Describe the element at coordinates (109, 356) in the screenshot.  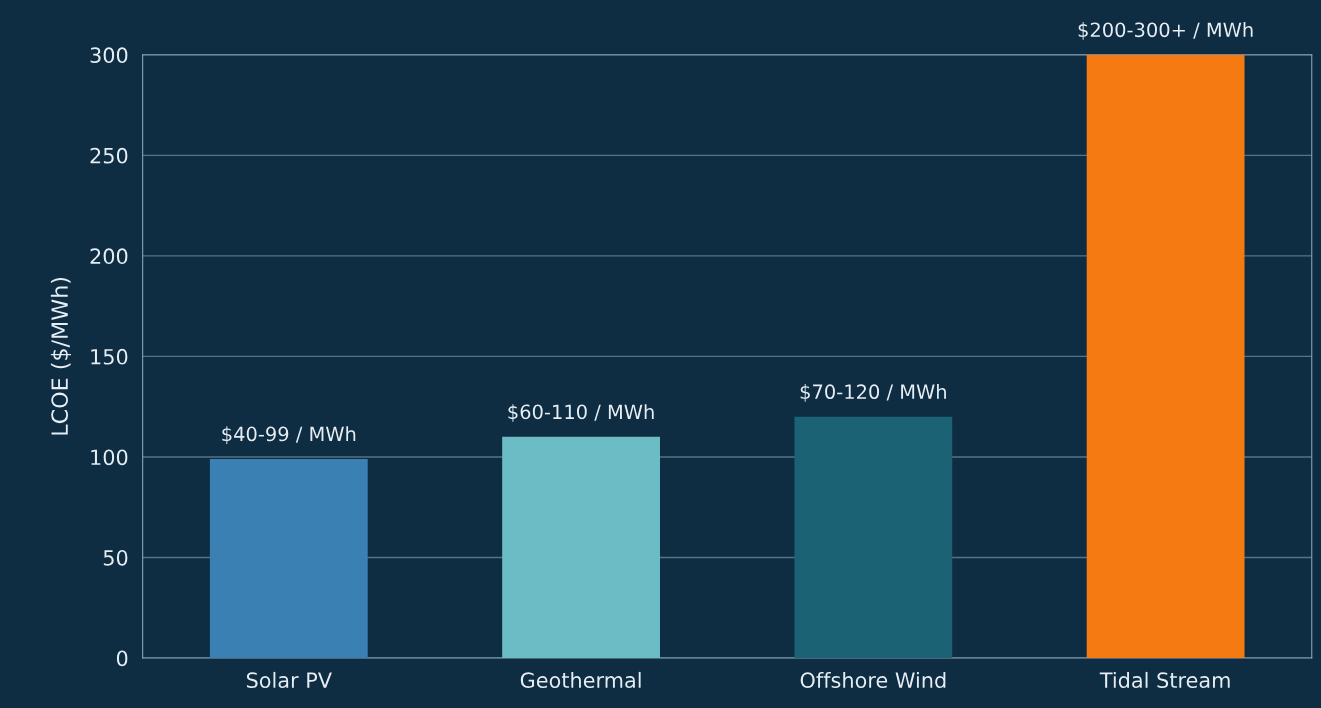
I see `y-tick-label: 150` at that location.